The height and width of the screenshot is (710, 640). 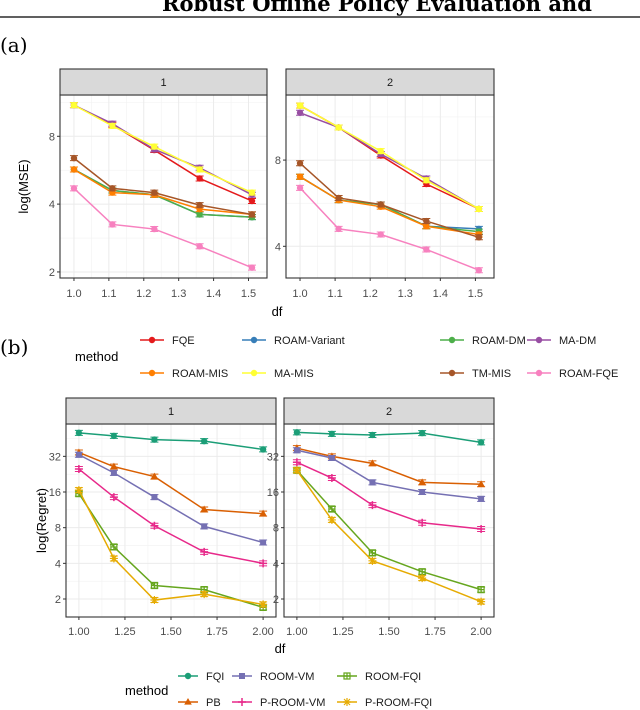 What do you see at coordinates (162, 228) in the screenshot?
I see `series-roam-fqe` at bounding box center [162, 228].